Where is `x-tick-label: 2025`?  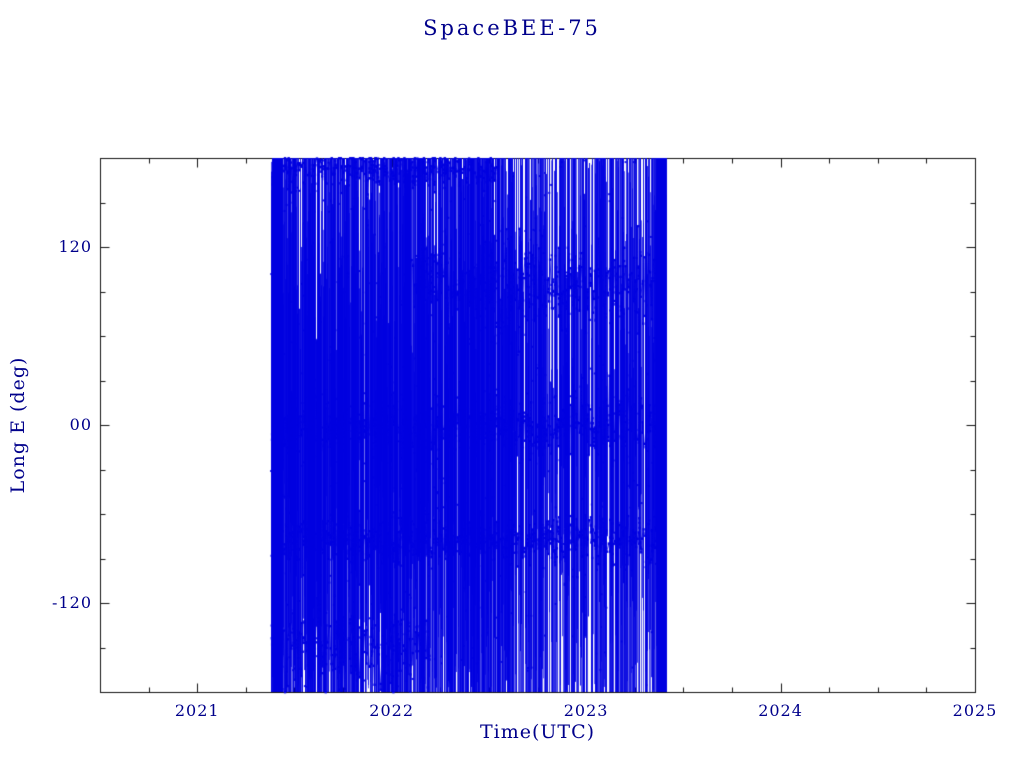 x-tick-label: 2025 is located at coordinates (975, 710).